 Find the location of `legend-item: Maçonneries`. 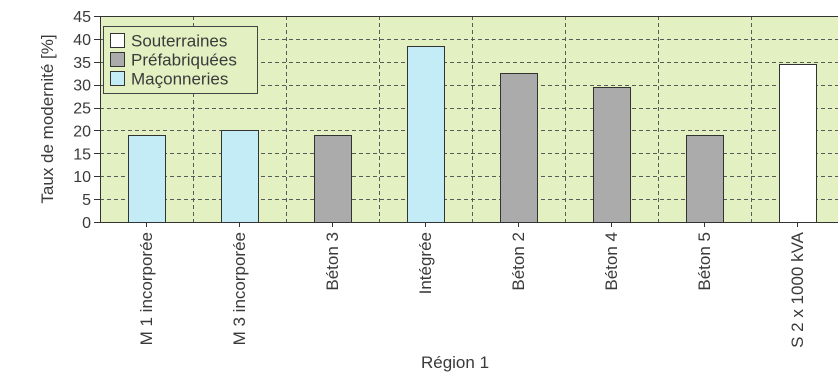

legend-item: Maçonneries is located at coordinates (169, 79).